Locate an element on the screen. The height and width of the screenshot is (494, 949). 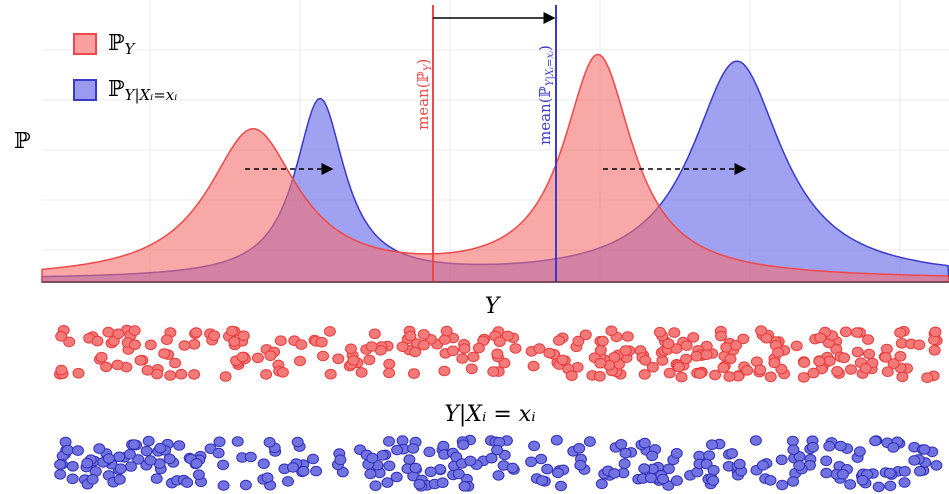
mean-symbol: mean(ℙ is located at coordinates (423, 100).